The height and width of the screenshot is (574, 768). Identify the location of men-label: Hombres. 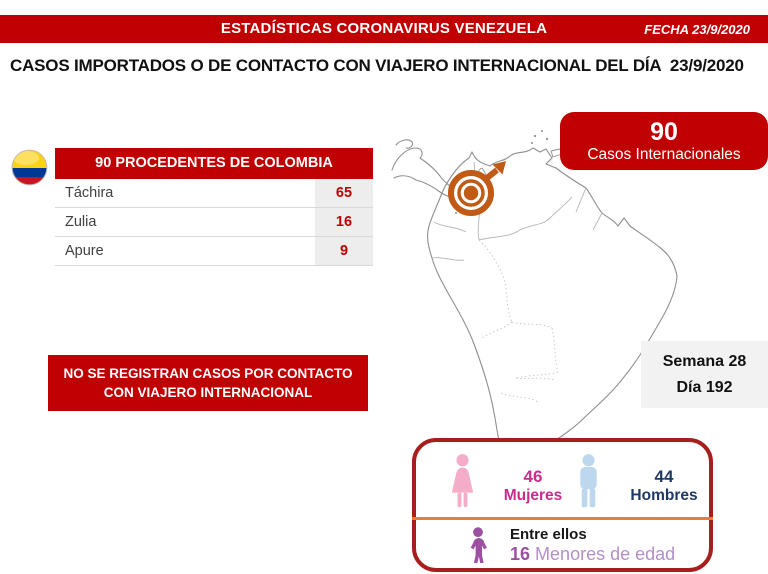
(664, 495).